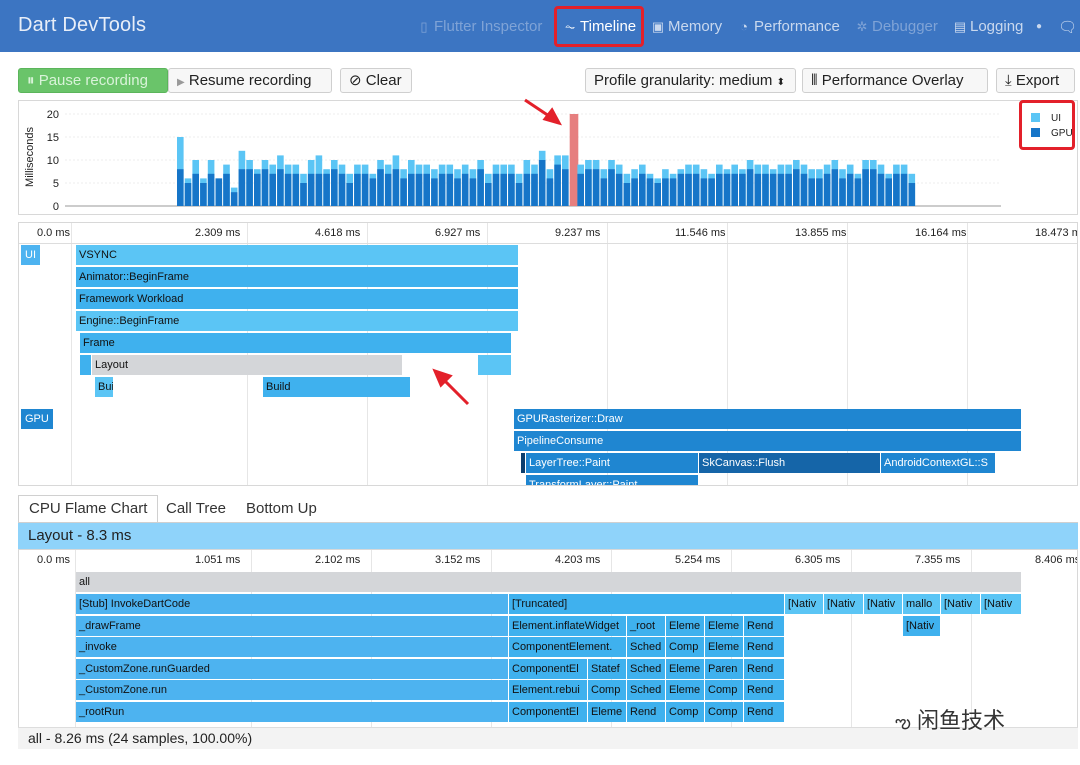  I want to click on frame-bar-selected, so click(574, 160).